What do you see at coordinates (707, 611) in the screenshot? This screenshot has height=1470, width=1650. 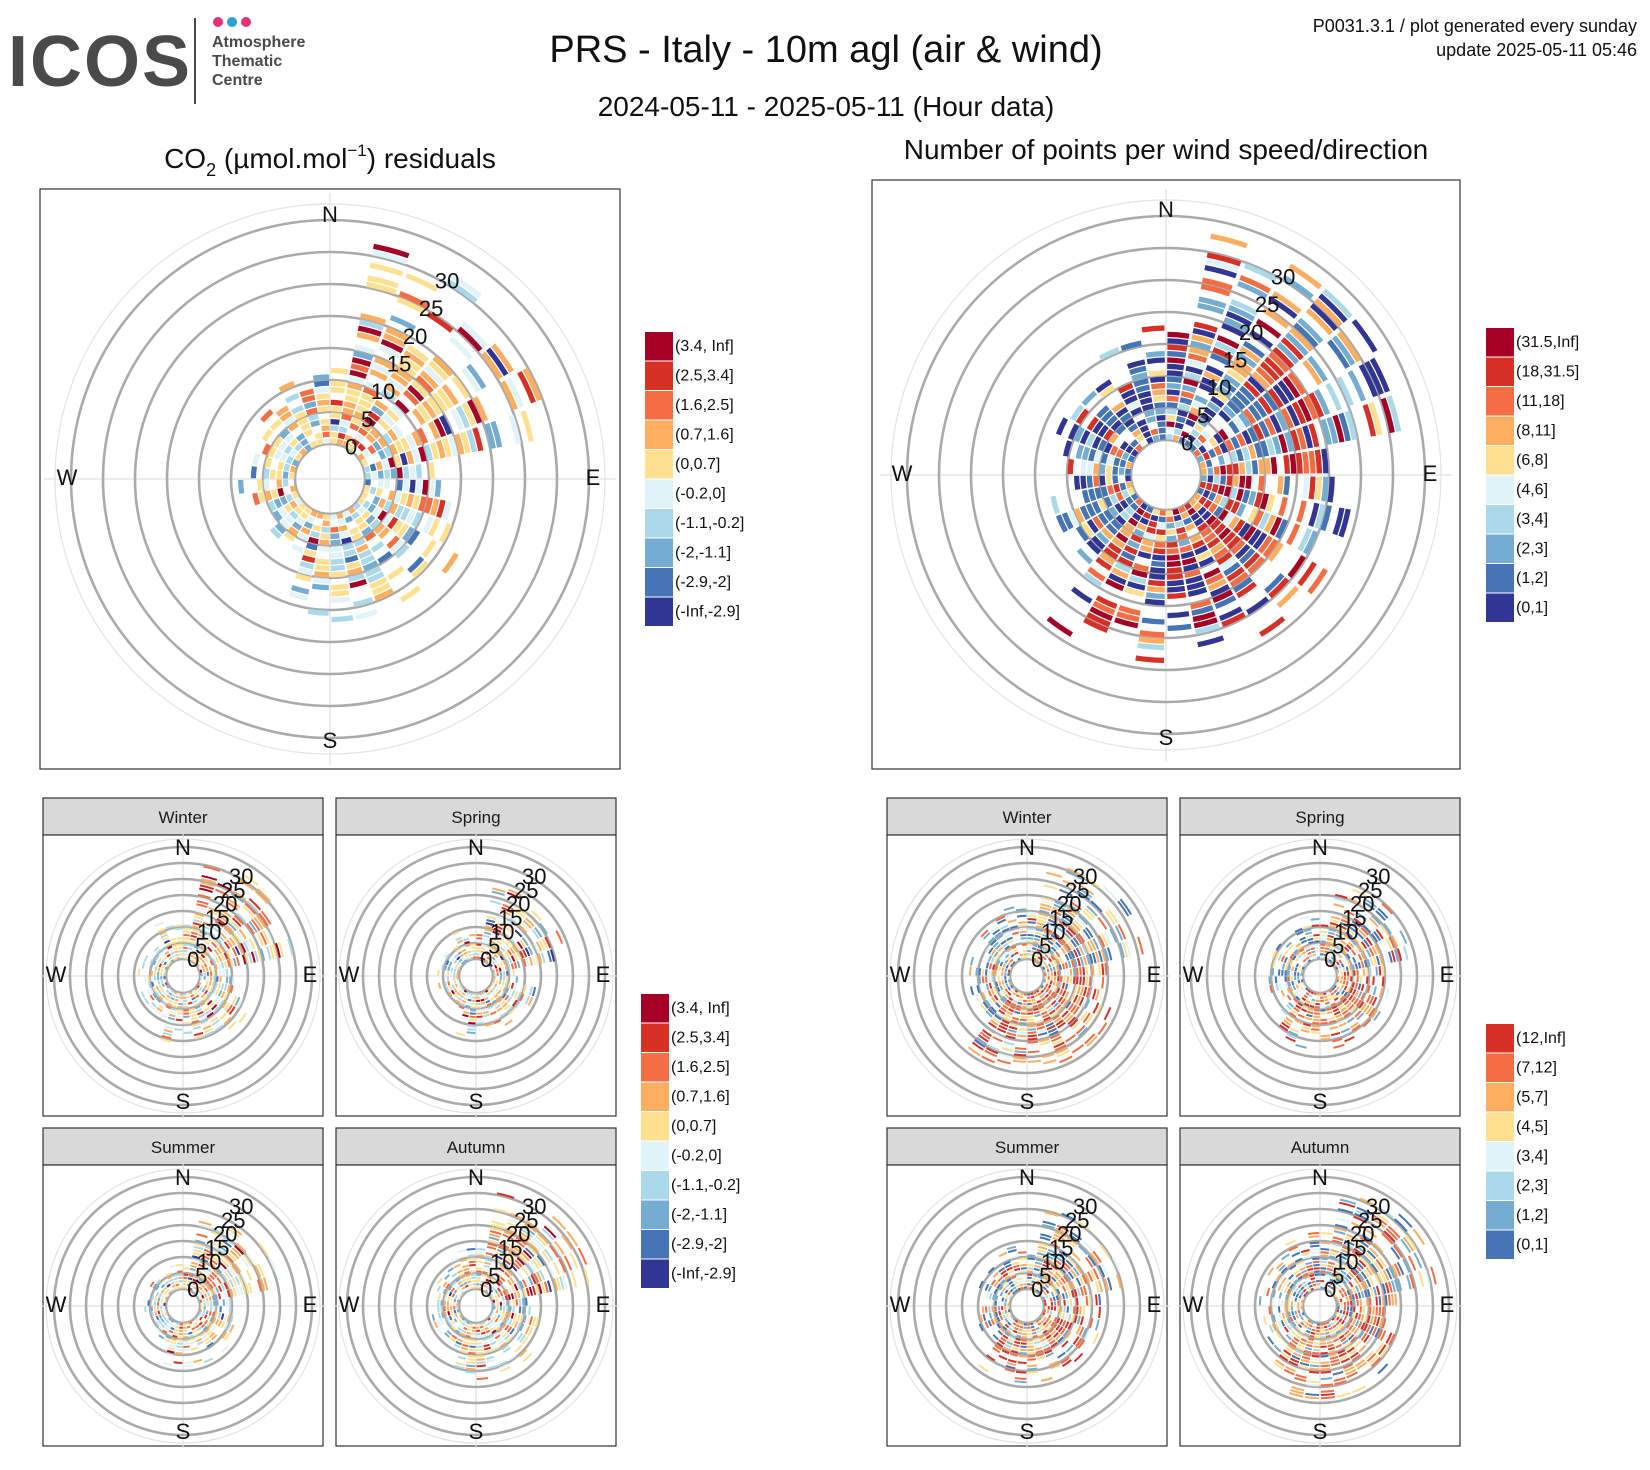 I see `legend-label: (-Inf,-2.9]` at bounding box center [707, 611].